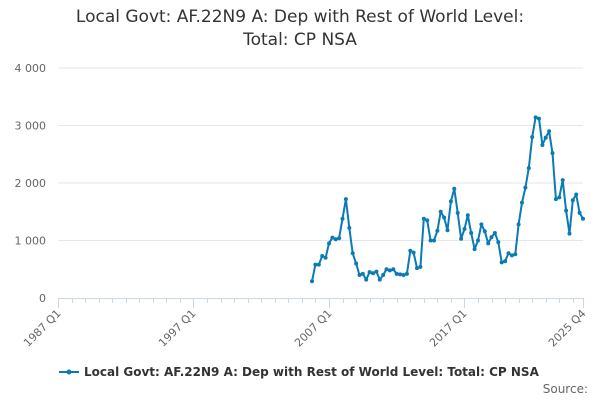  What do you see at coordinates (42, 328) in the screenshot?
I see `x-tick-label: 1987 Q1` at bounding box center [42, 328].